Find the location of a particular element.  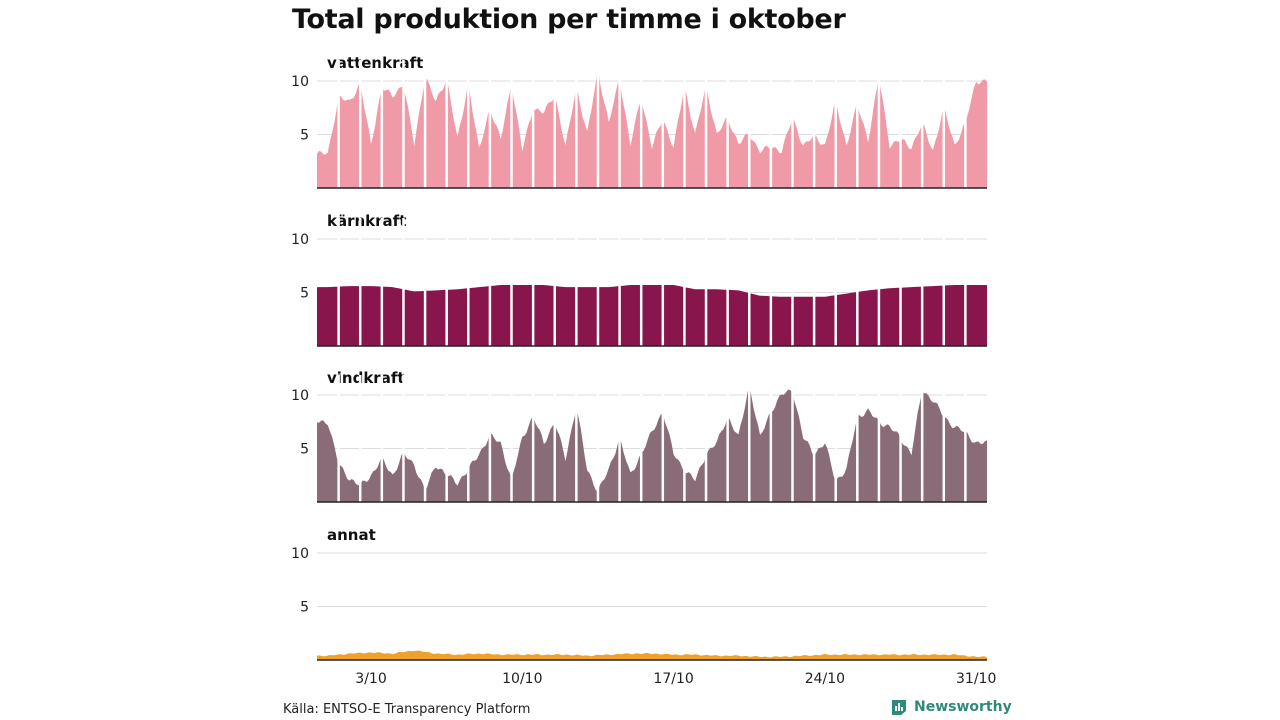

panel-vattenkraft: 5 10 vattenkraft is located at coordinates (639, 121).